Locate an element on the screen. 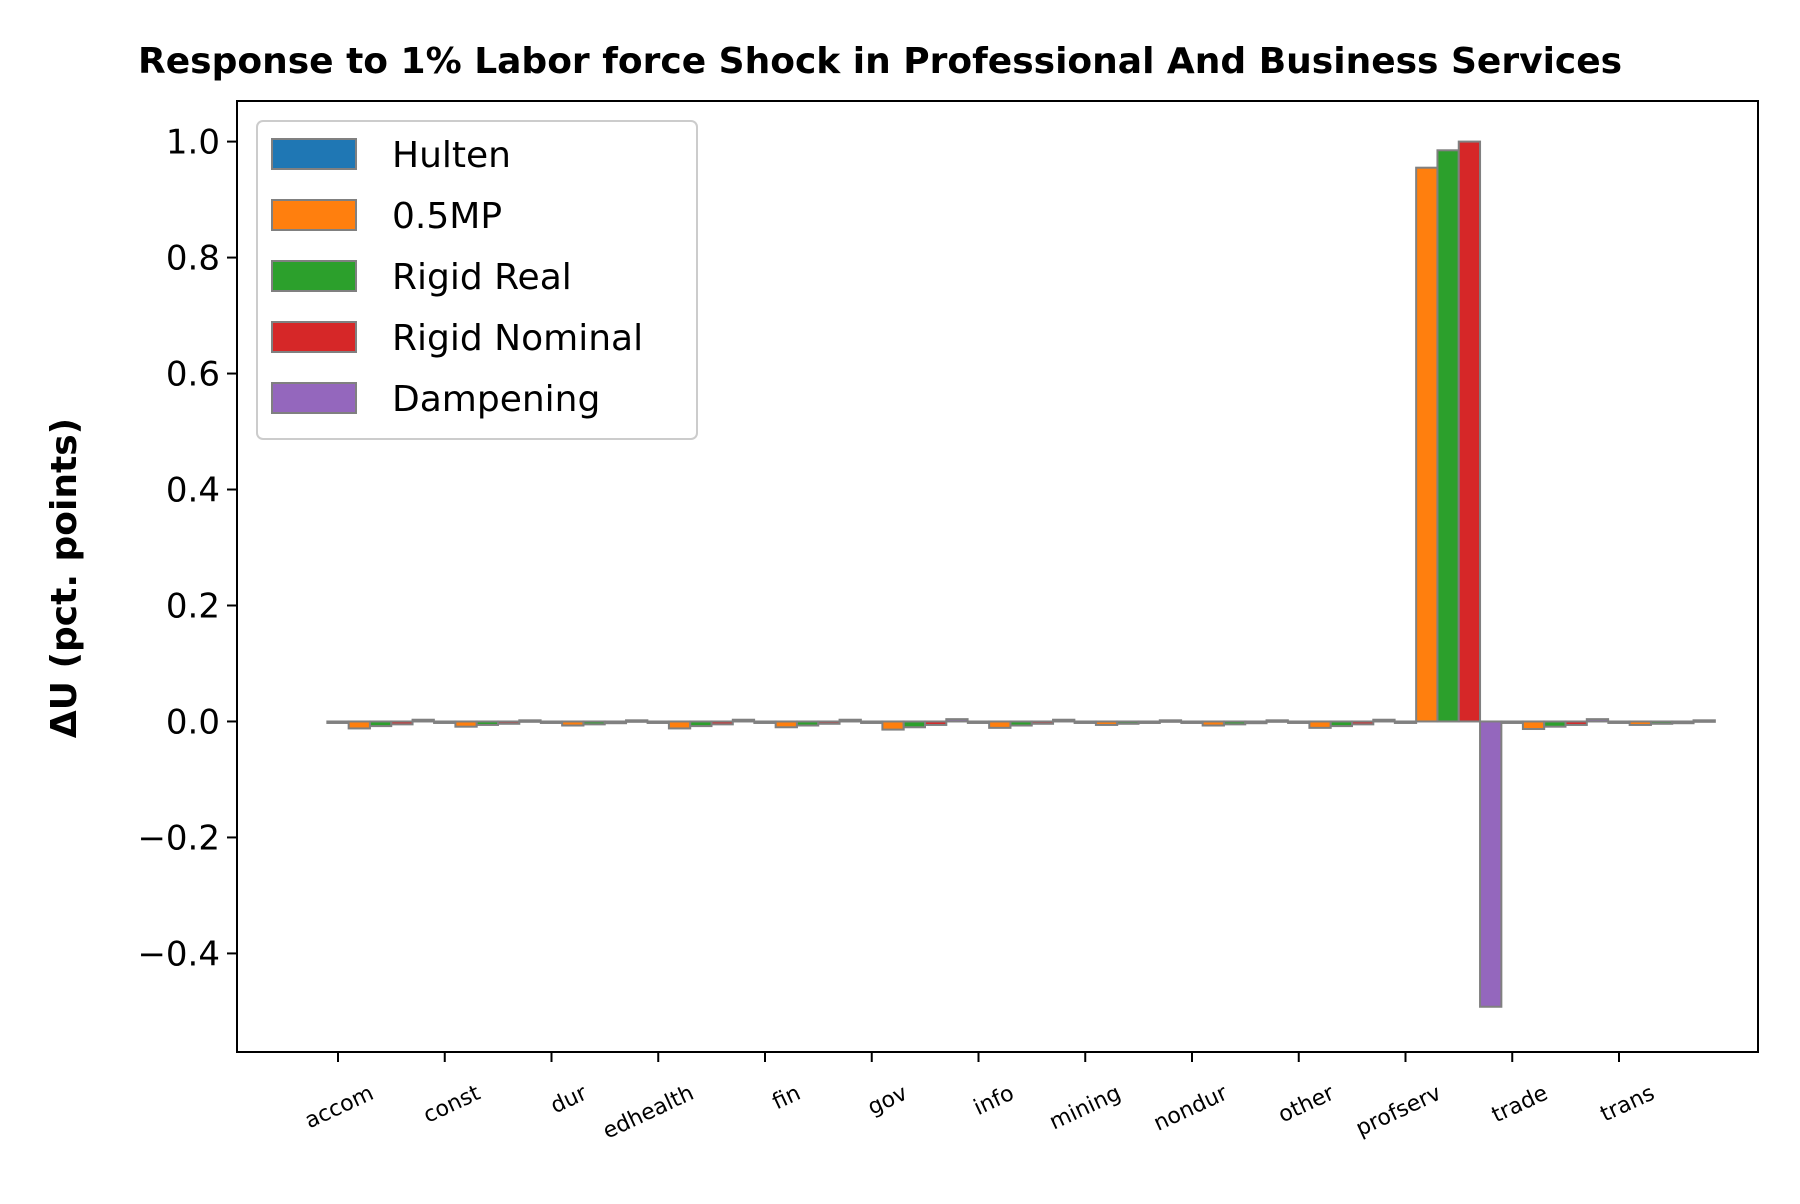 This screenshot has width=1800, height=1204. bar-rigid-nominal-accom is located at coordinates (402, 723).